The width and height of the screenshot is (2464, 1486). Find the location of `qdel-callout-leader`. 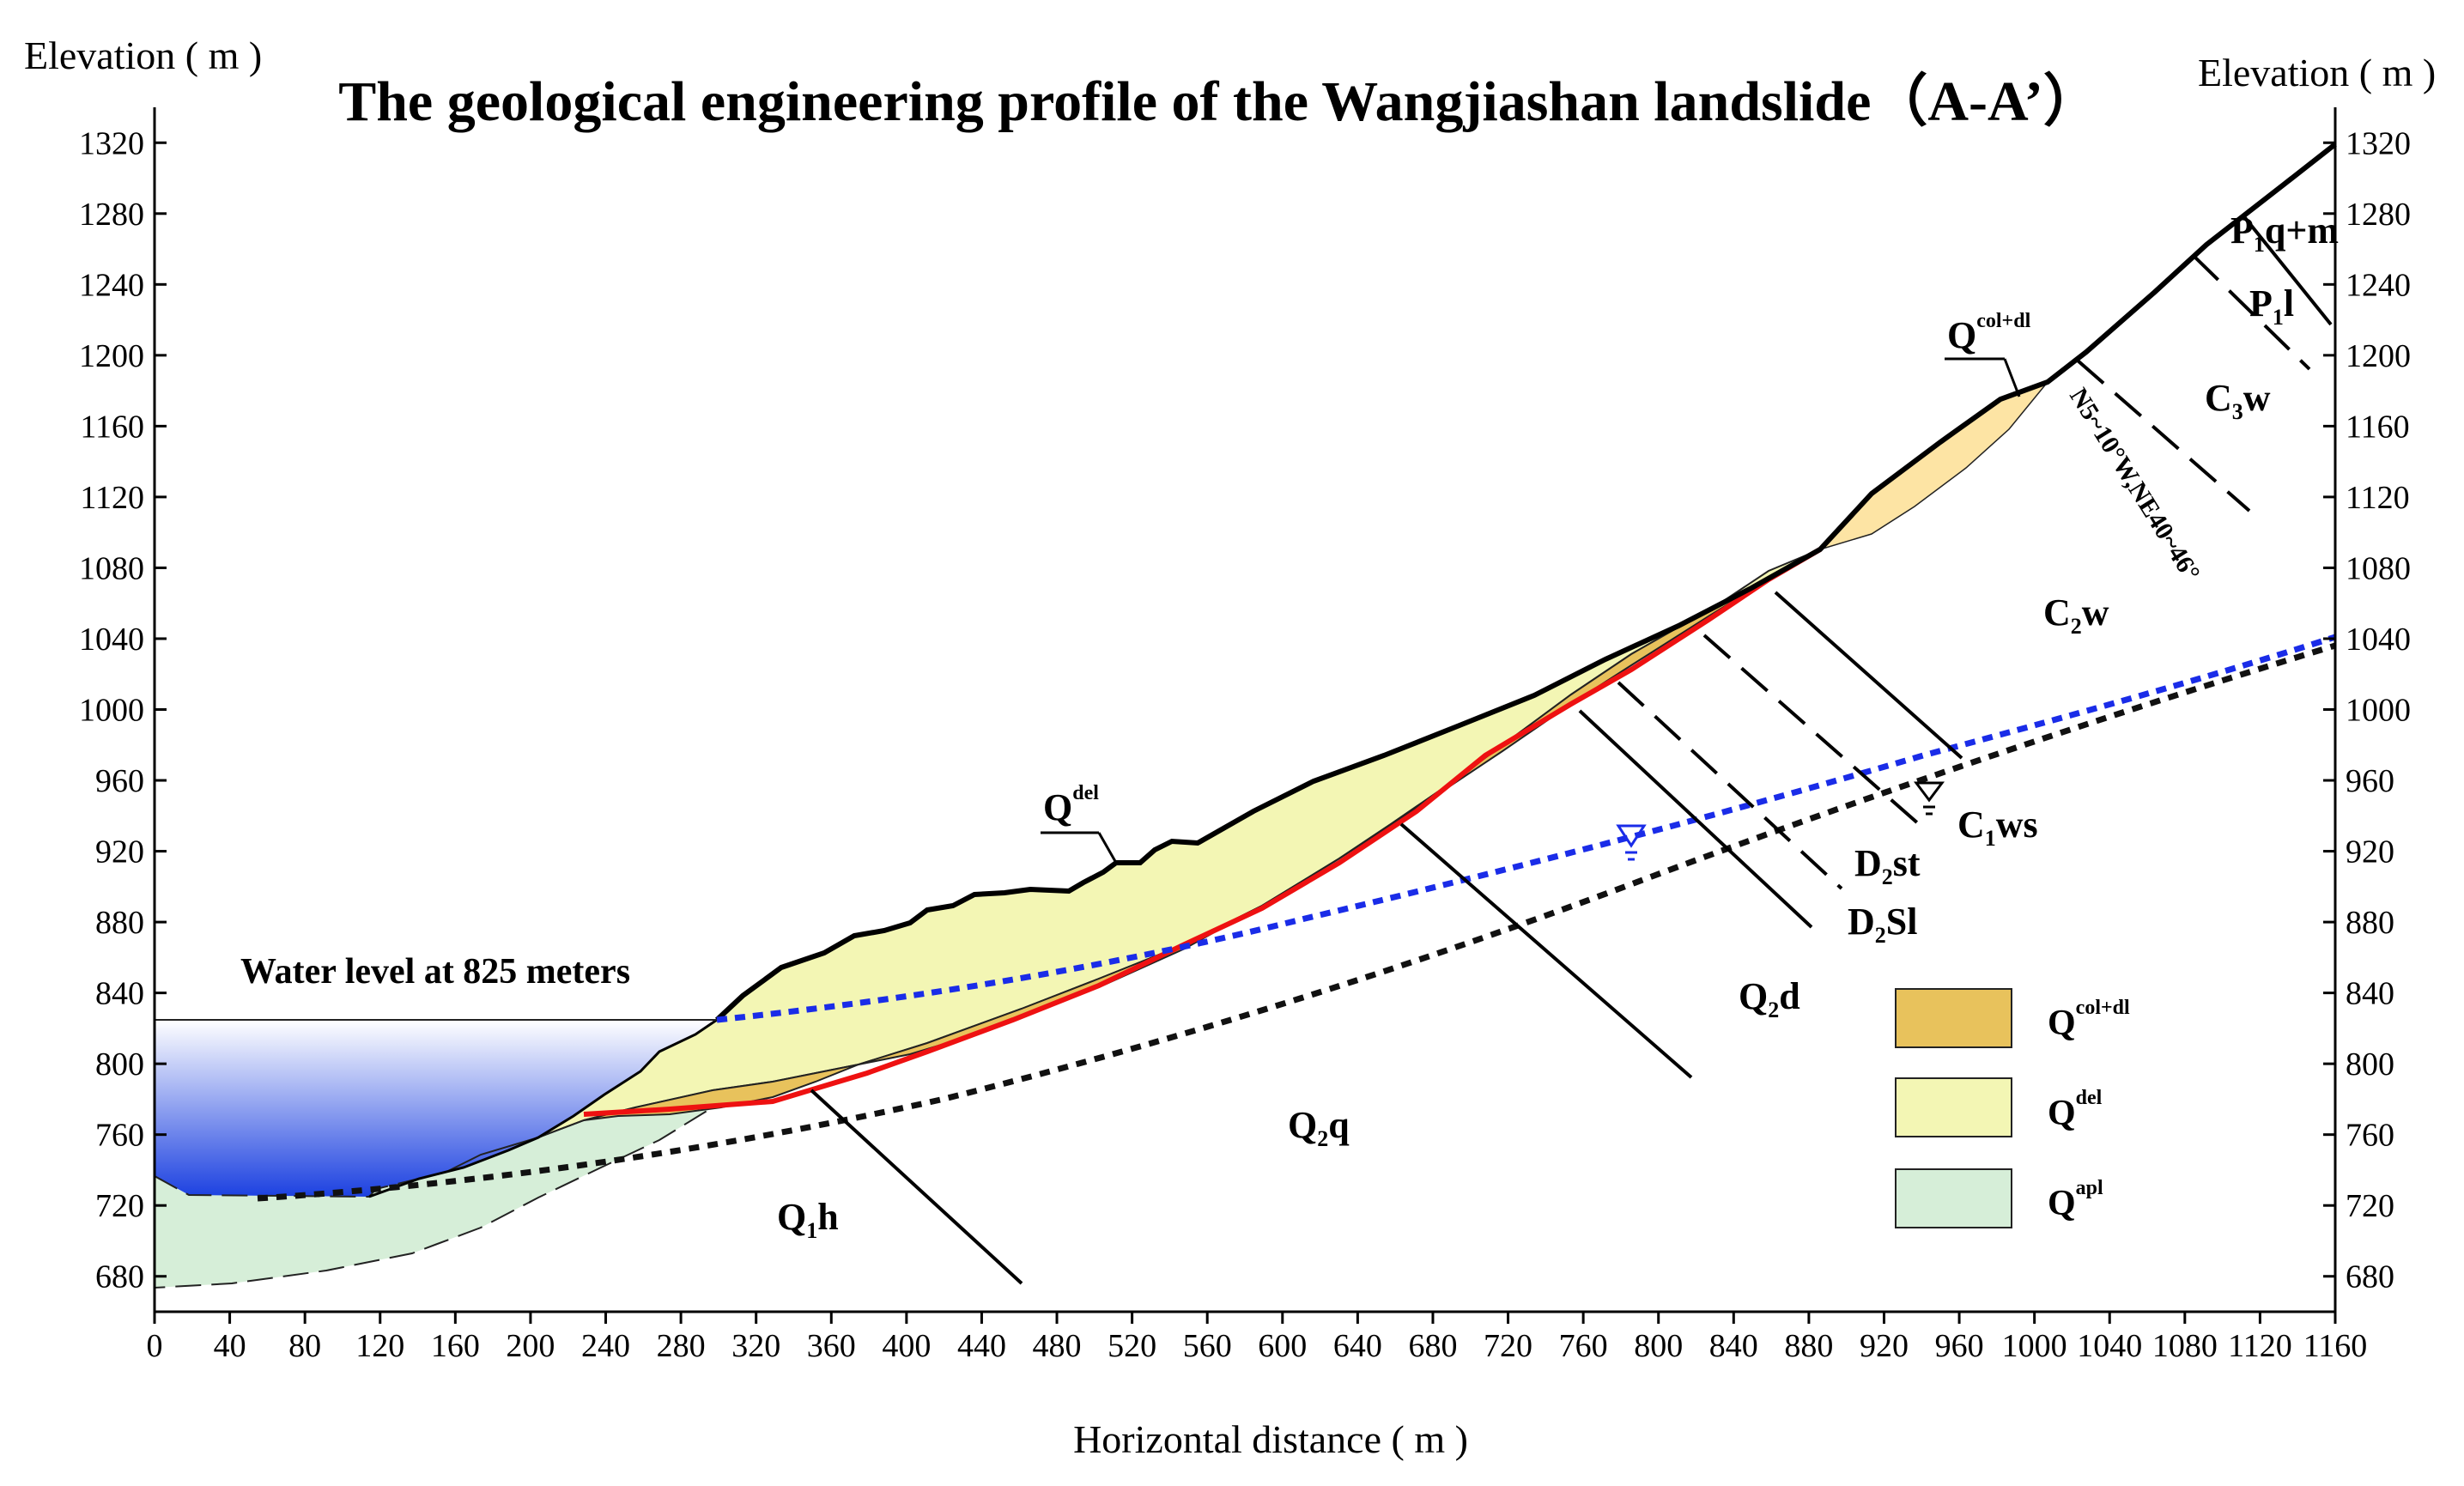

qdel-callout-leader is located at coordinates (1107, 848).